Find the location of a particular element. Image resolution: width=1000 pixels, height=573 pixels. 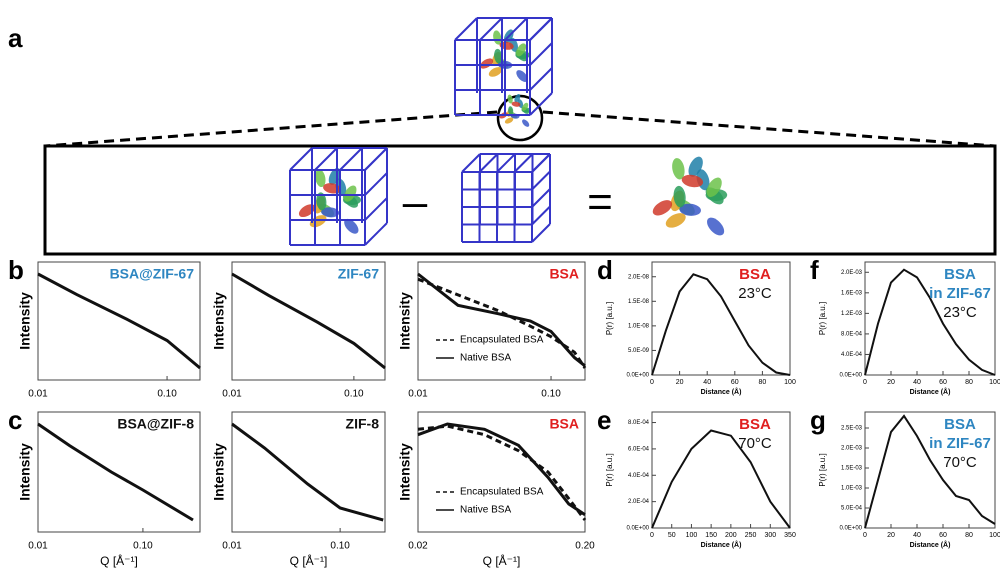

x-tick-label: 350 is located at coordinates (790, 535).